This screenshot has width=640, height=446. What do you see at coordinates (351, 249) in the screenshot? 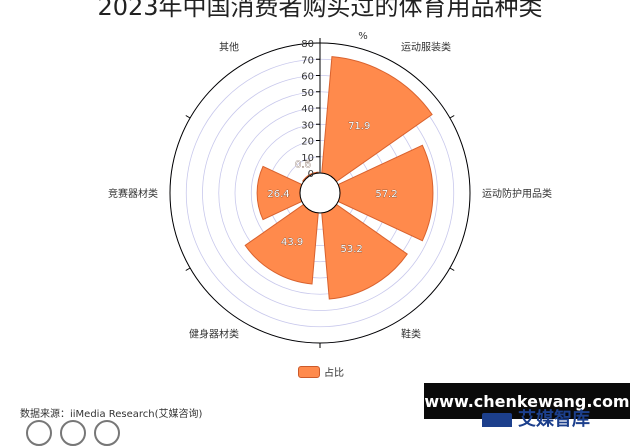
I see `data-label: 53.2` at bounding box center [351, 249].